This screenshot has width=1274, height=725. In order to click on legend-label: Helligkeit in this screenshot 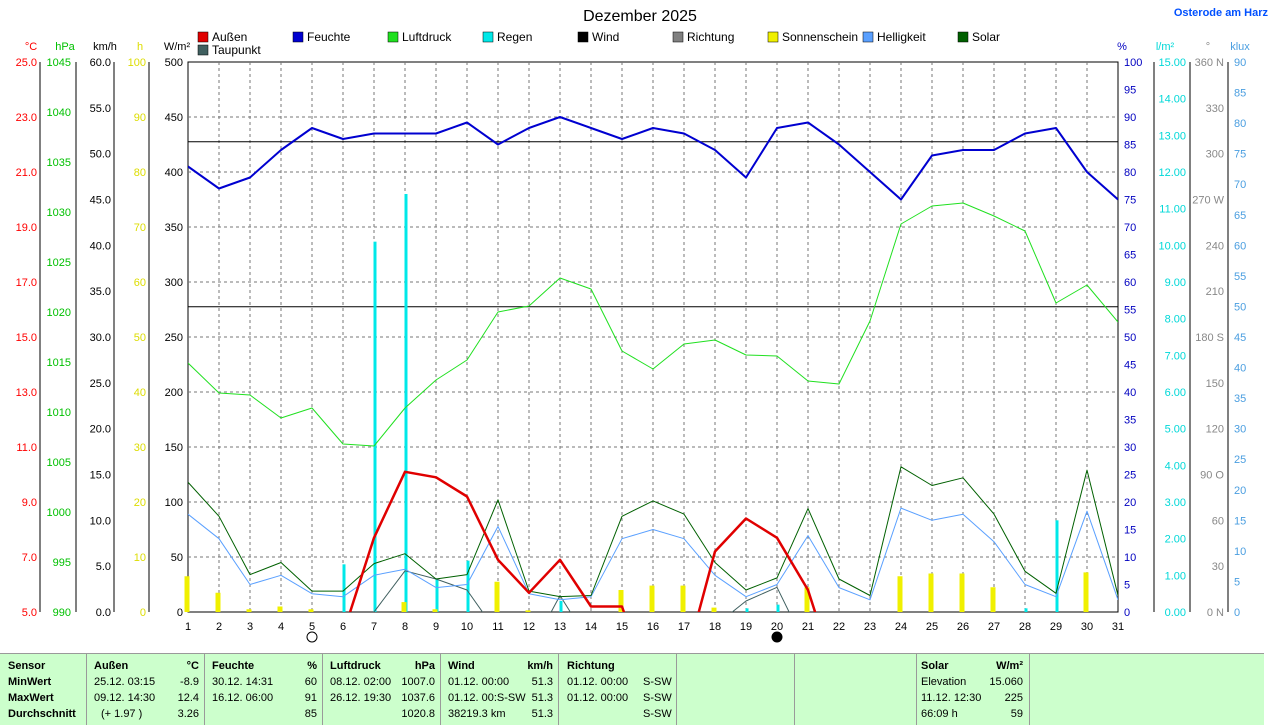, I will do `click(901, 37)`.